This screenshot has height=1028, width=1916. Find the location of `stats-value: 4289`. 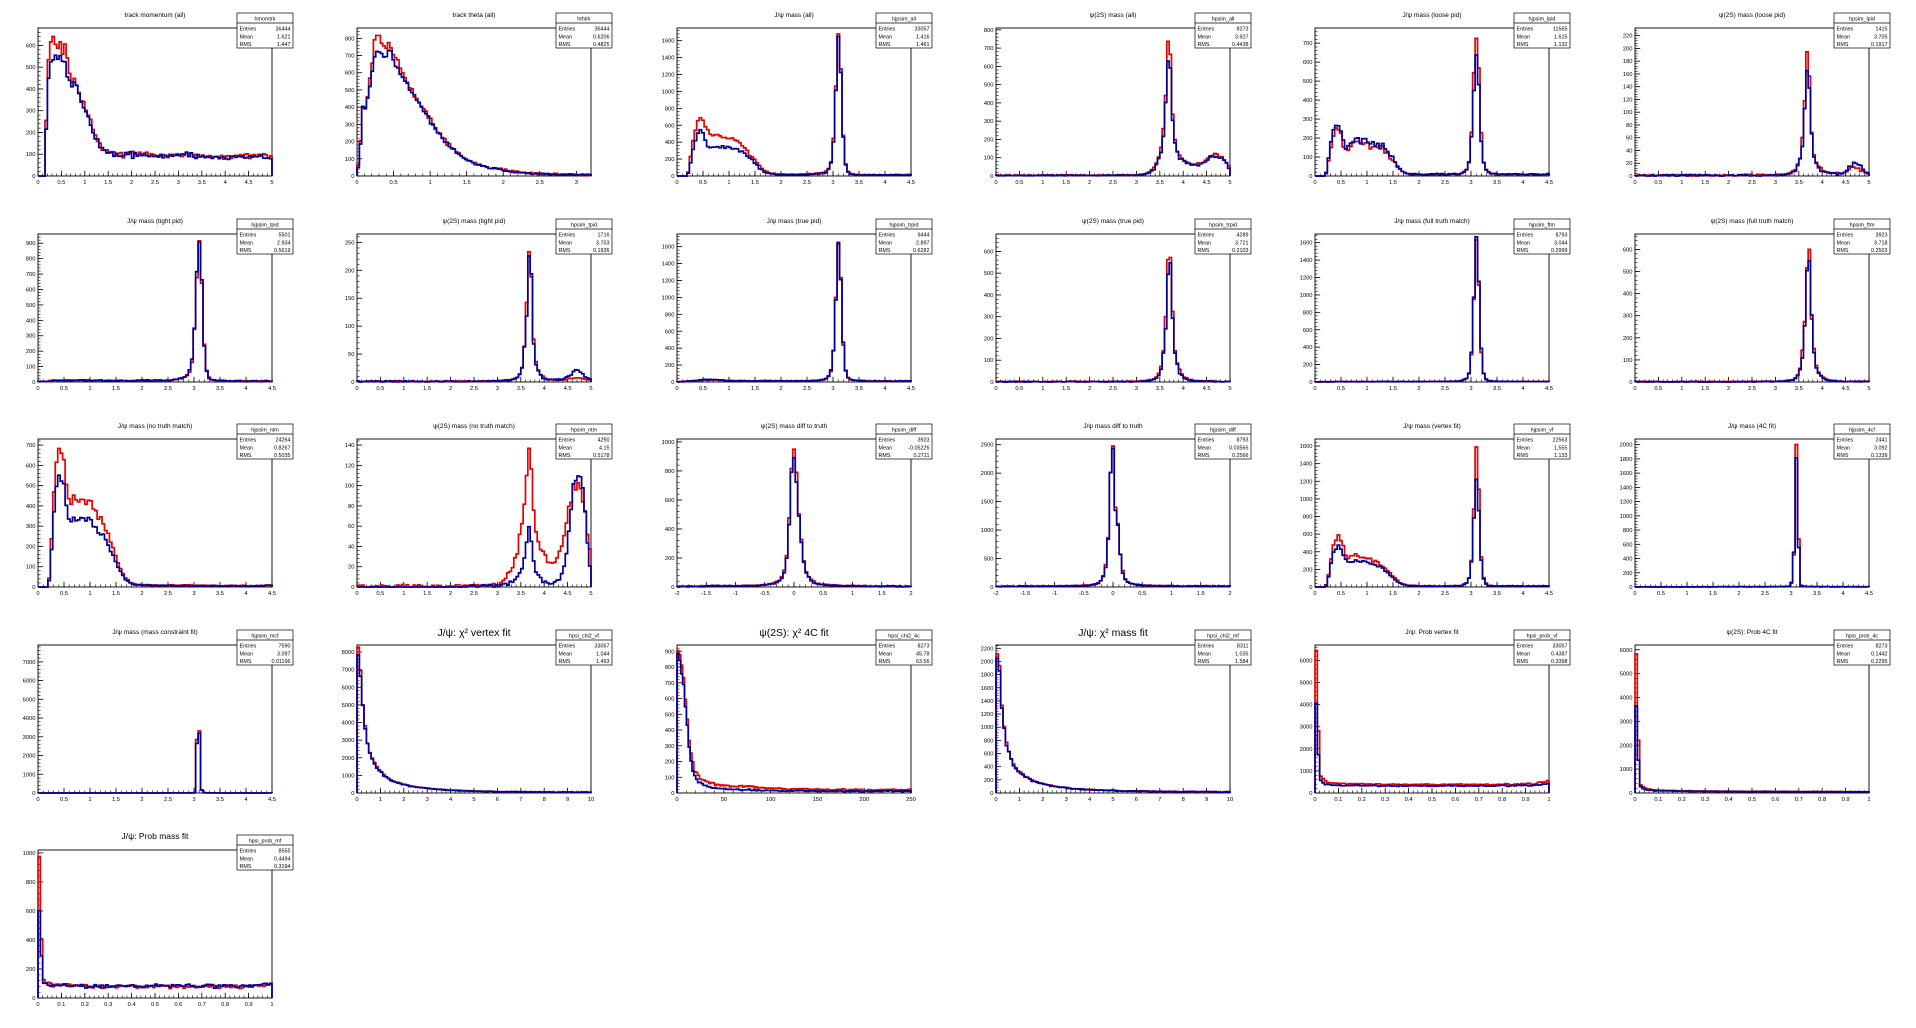

stats-value: 4289 is located at coordinates (1243, 235).